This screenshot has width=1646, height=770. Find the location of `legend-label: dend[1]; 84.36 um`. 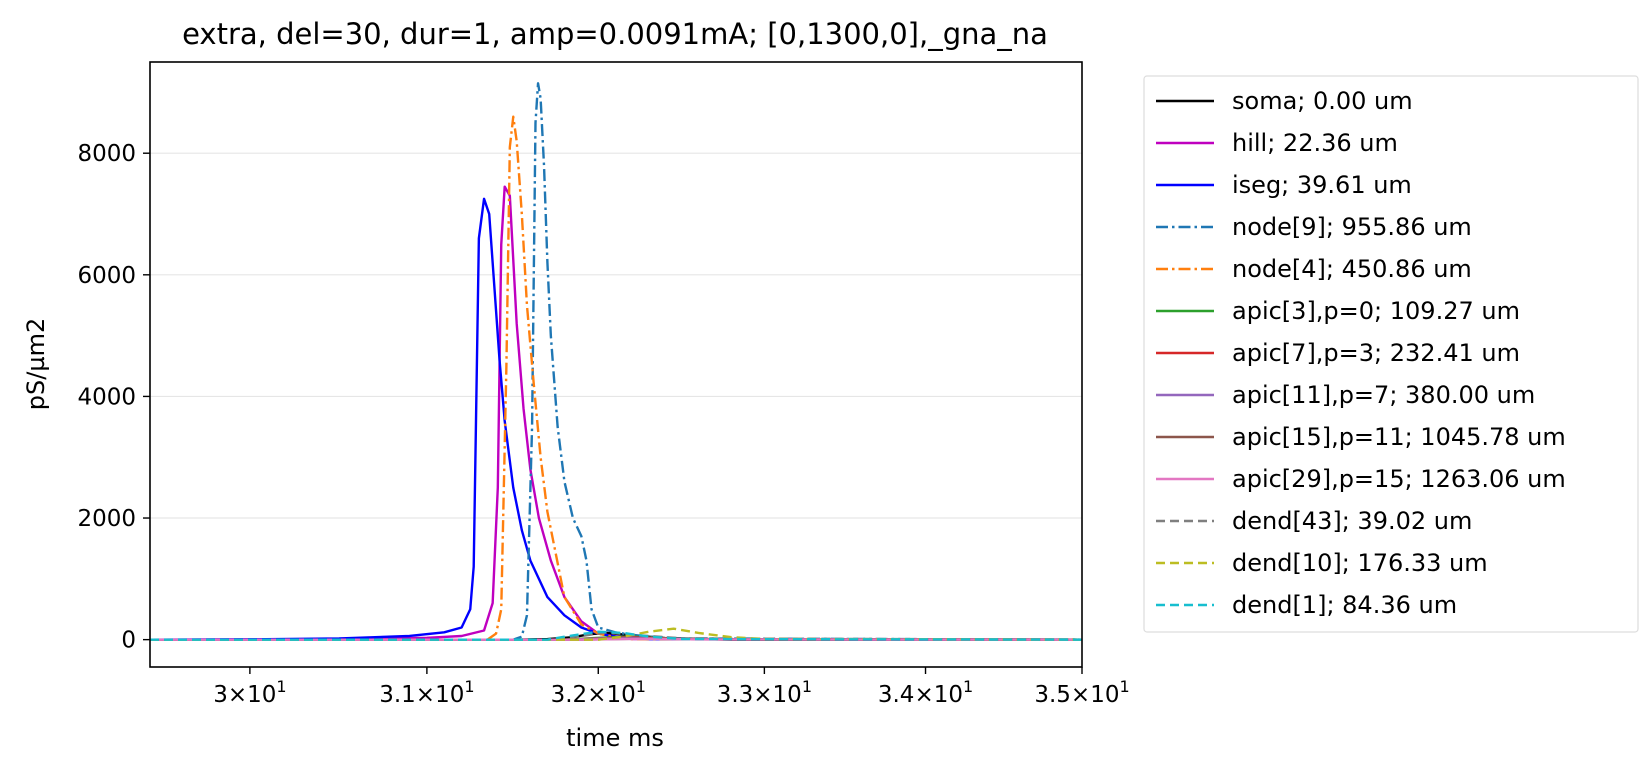

legend-label: dend[1]; 84.36 um is located at coordinates (1344, 605).